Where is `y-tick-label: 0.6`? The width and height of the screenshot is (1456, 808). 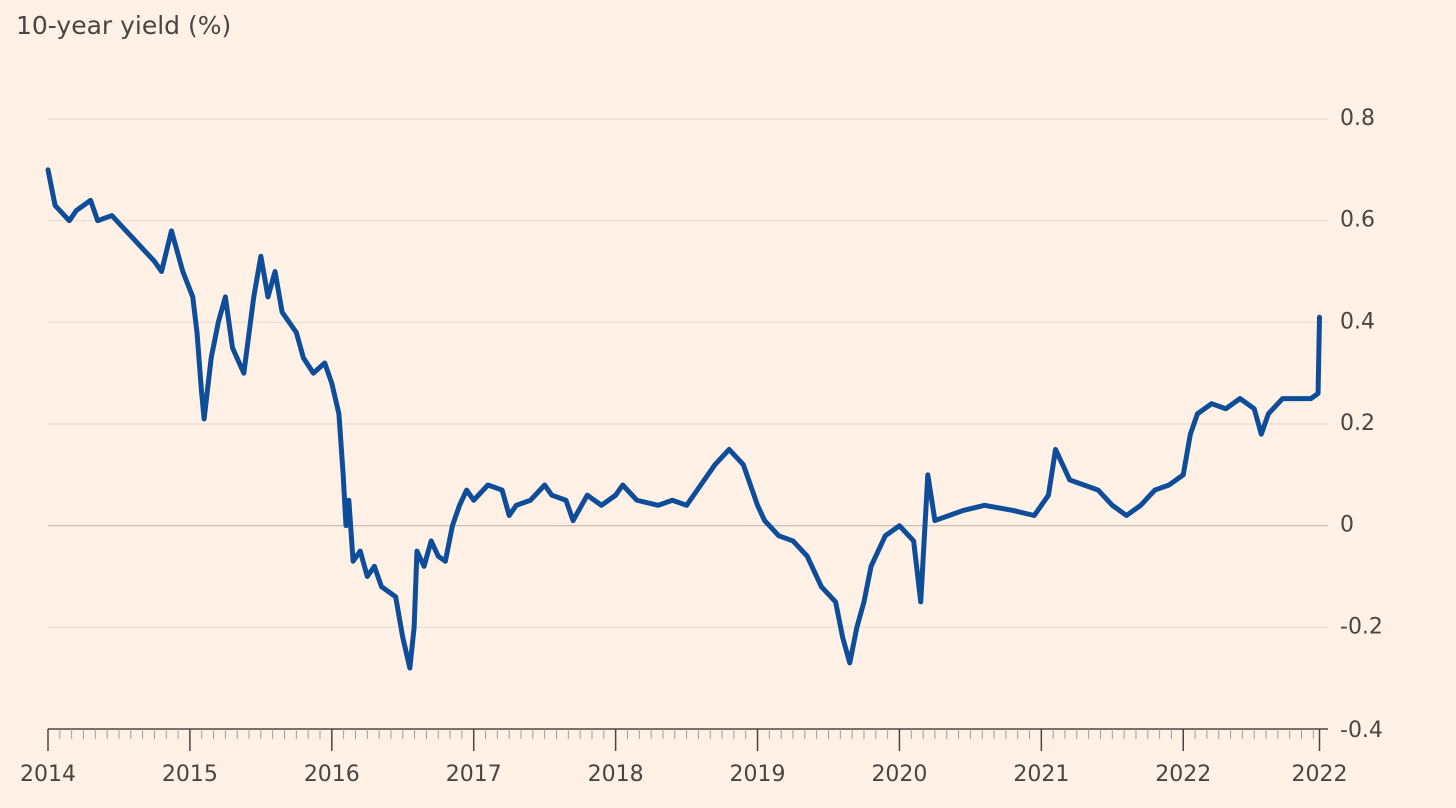 y-tick-label: 0.6 is located at coordinates (1357, 220).